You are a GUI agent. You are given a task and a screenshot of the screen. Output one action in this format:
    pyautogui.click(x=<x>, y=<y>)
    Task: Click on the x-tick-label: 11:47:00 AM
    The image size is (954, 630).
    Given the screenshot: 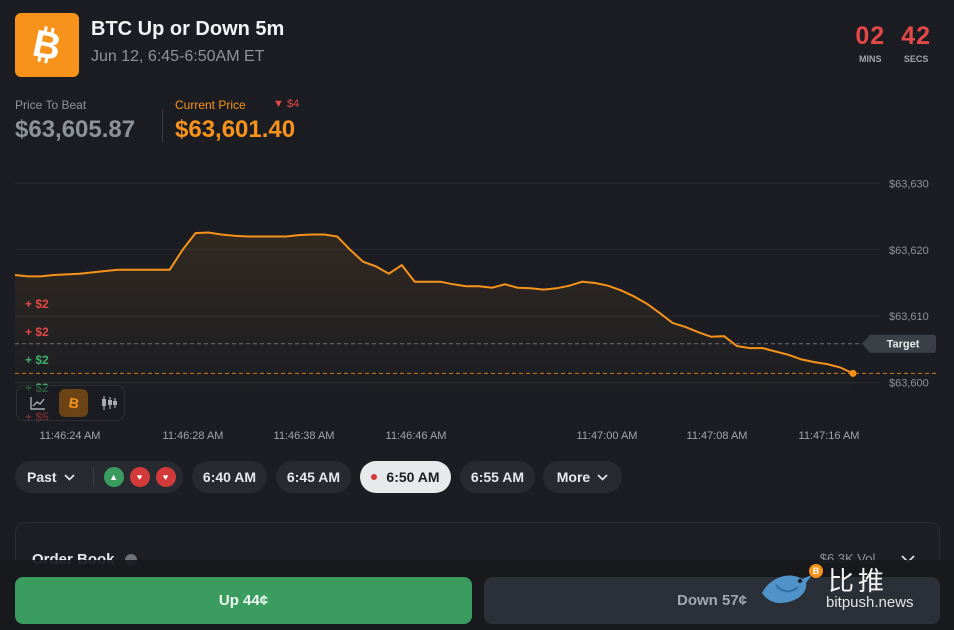 What is the action you would take?
    pyautogui.click(x=607, y=436)
    